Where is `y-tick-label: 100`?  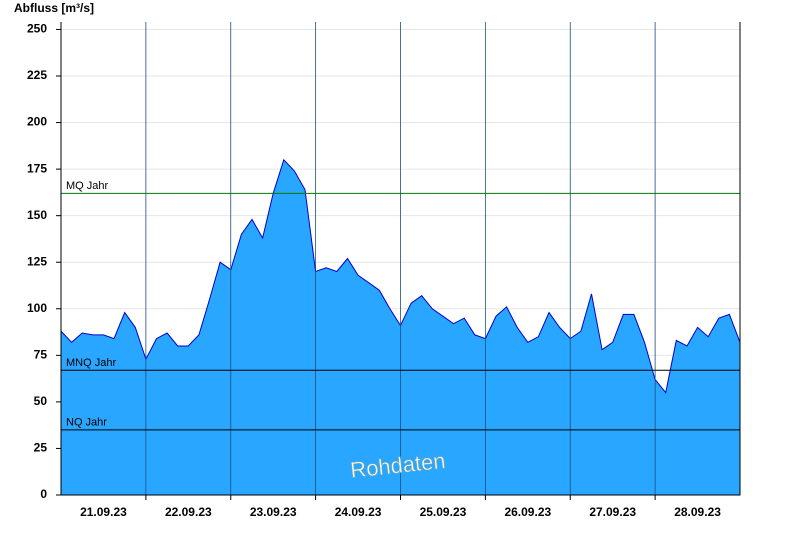
y-tick-label: 100 is located at coordinates (37, 308).